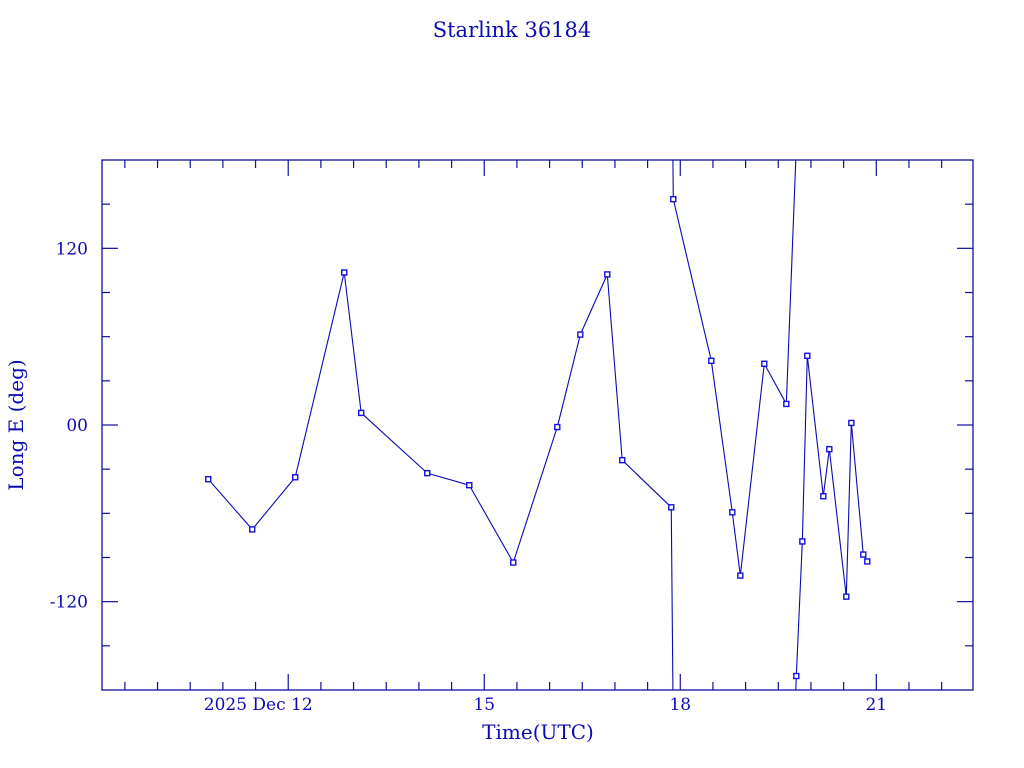 The height and width of the screenshot is (768, 1024). Describe the element at coordinates (16, 424) in the screenshot. I see `y-axis-label: Long E (deg)` at that location.